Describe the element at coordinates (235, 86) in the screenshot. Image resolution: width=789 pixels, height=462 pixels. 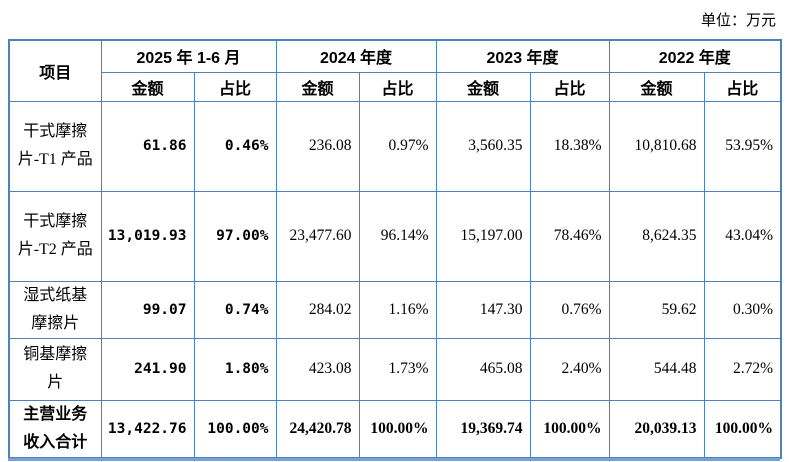
I see `ratio-header-2025h1: 占比` at that location.